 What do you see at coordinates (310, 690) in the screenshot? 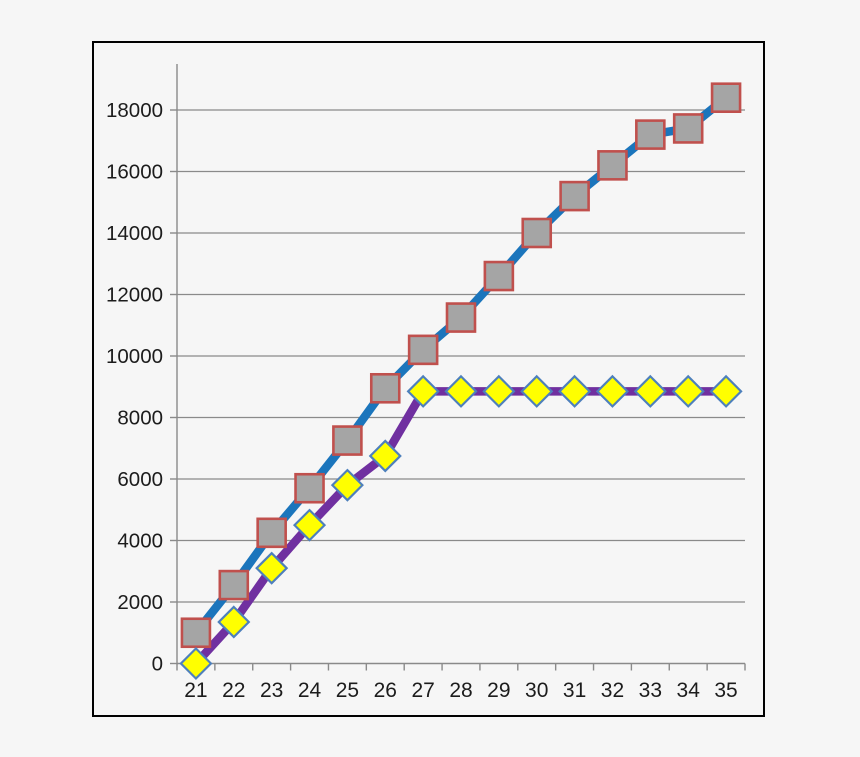
I see `x-axis-tick-label: 24` at bounding box center [310, 690].